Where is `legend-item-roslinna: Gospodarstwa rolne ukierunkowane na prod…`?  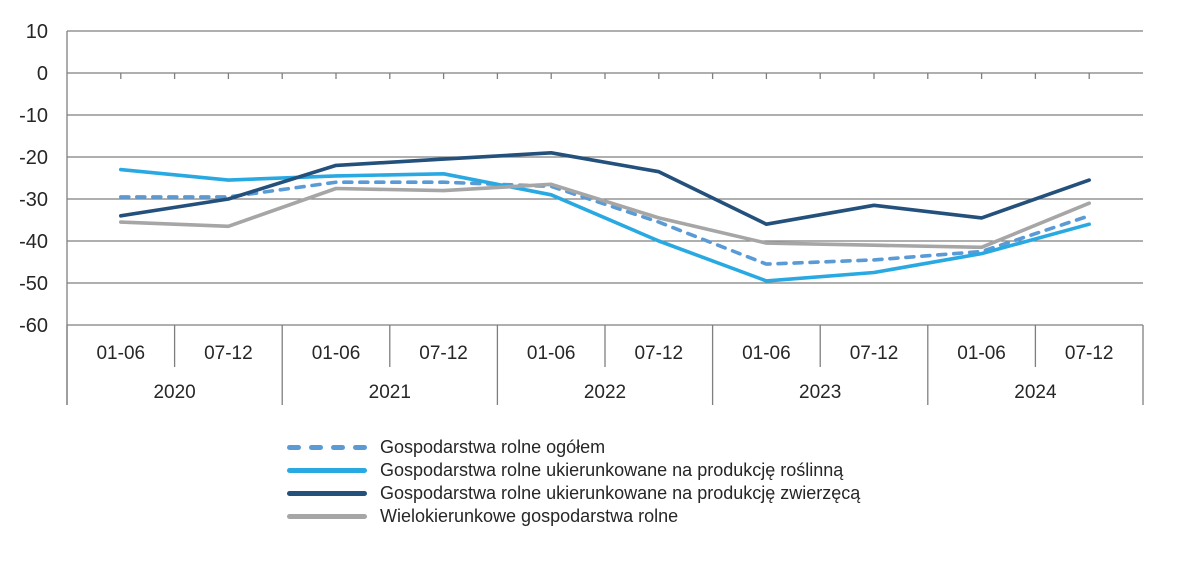 legend-item-roslinna: Gospodarstwa rolne ukierunkowane na prod… is located at coordinates (573, 470).